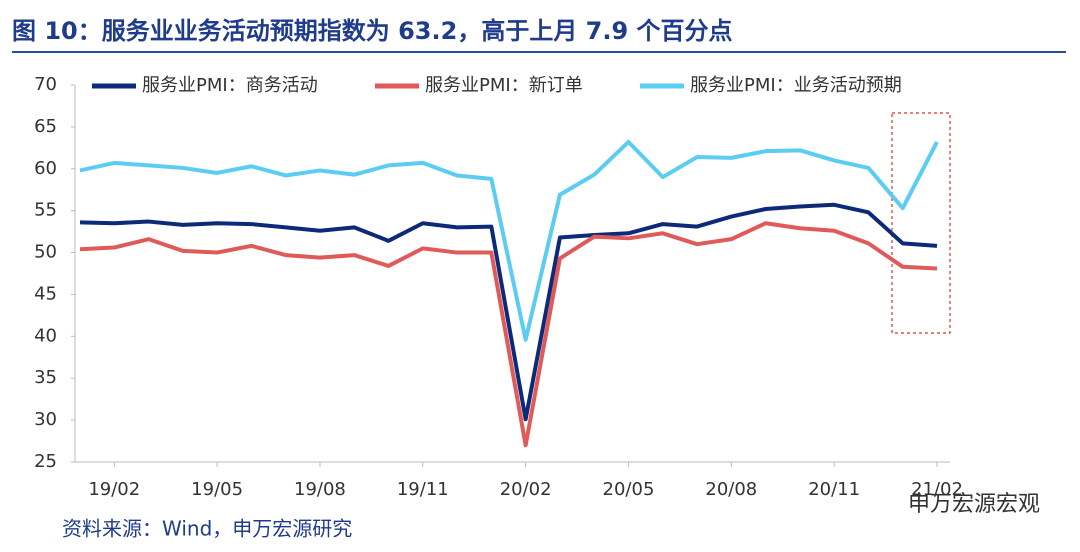  Describe the element at coordinates (45, 84) in the screenshot. I see `y-tick-label: 70` at that location.